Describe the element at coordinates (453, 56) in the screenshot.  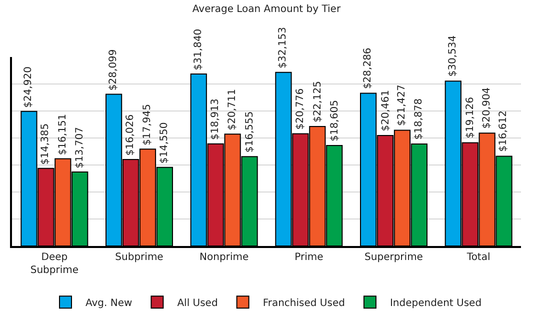
I see `data-label: $30,534` at that location.